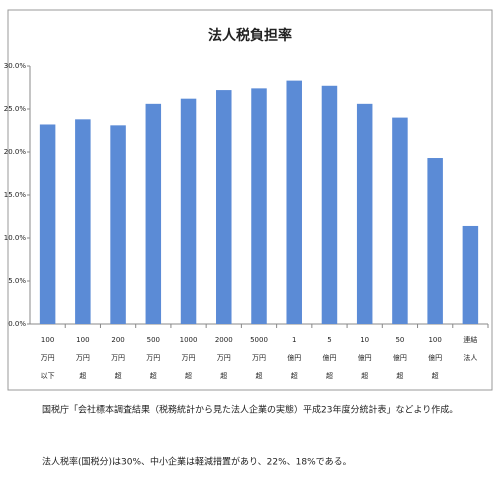 Image resolution: width=500 pixels, height=504 pixels. Describe the element at coordinates (259, 340) in the screenshot. I see `x-tick-label: 5000` at that location.